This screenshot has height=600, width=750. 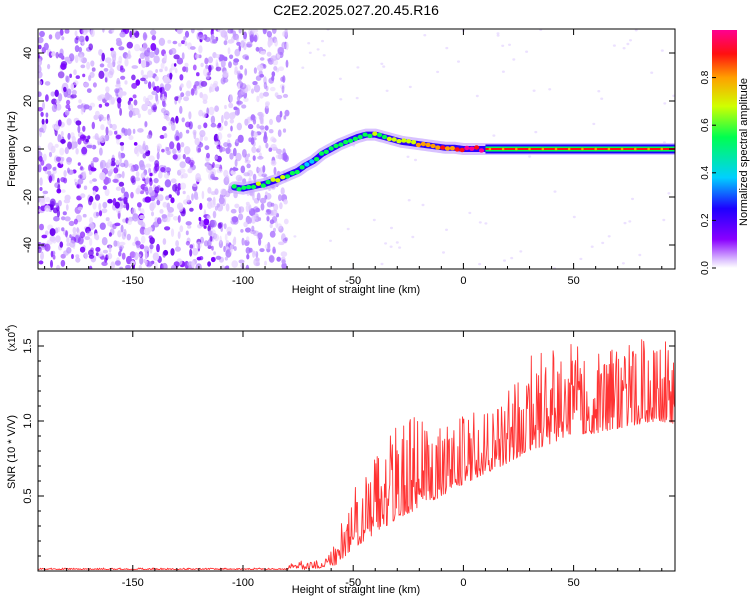 What do you see at coordinates (356, 590) in the screenshot?
I see `snr-xlabel: Height of straight line (km)` at bounding box center [356, 590].